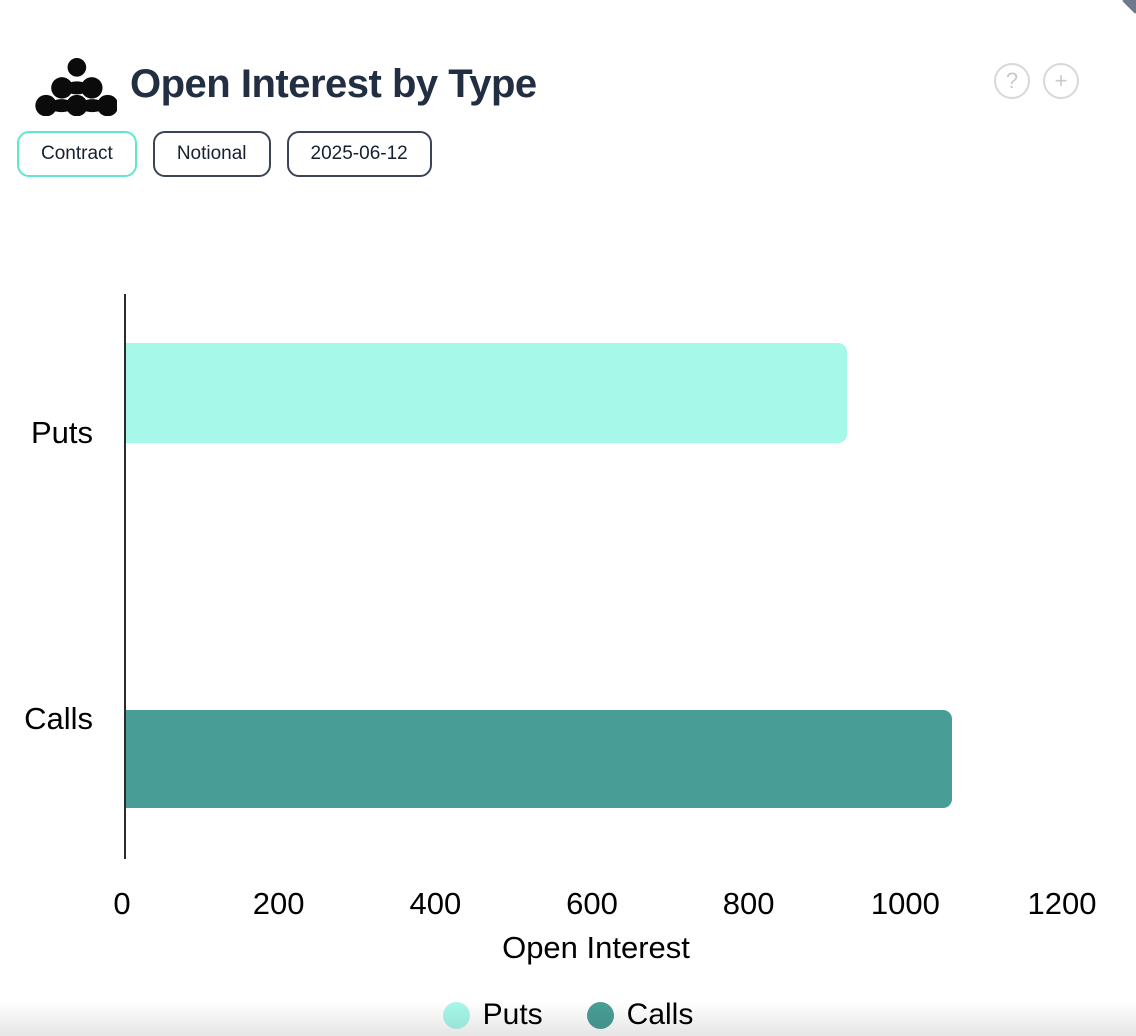  I want to click on y-tick-label-puts: Puts, so click(61, 432).